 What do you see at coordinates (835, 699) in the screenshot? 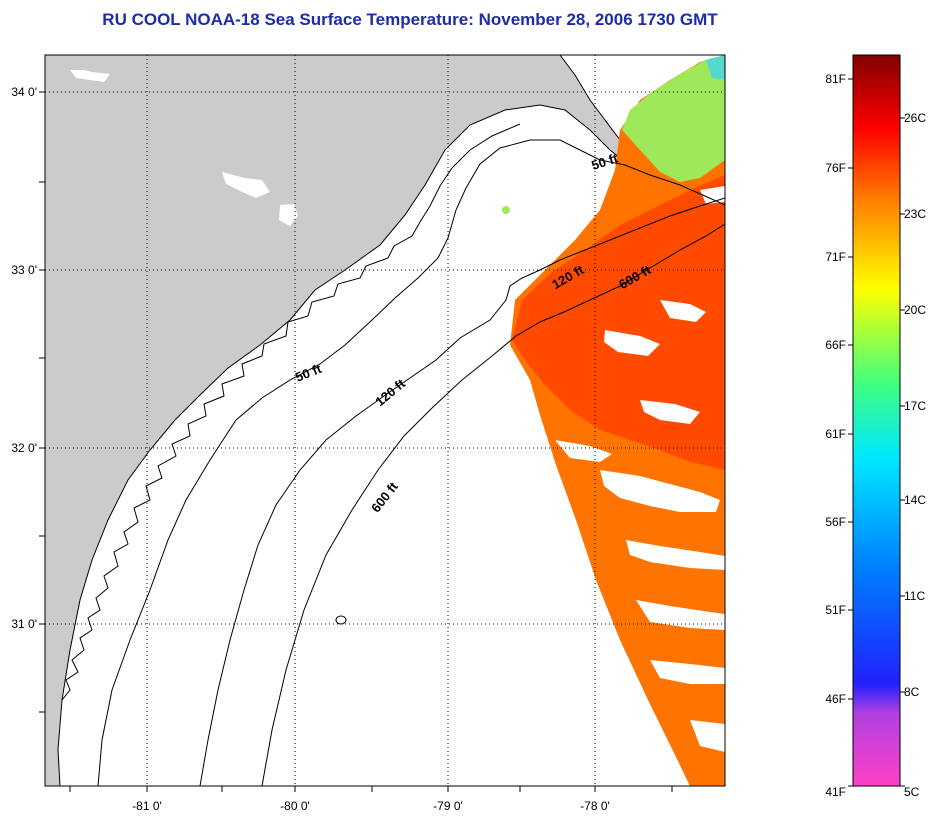
I see `colorbar-label-f: 46F` at bounding box center [835, 699].